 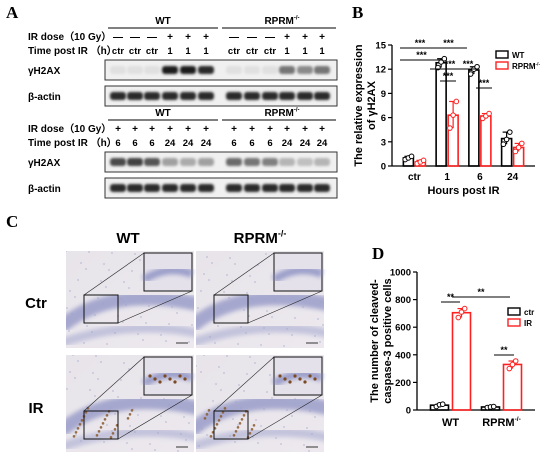 What do you see at coordinates (234, 37) in the screenshot?
I see `dose-mark-top-6: —` at bounding box center [234, 37].